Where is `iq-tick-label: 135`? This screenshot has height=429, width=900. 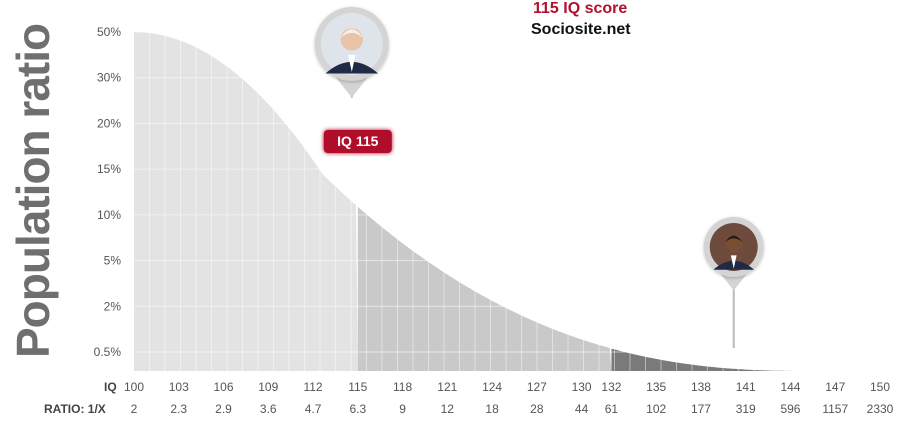
iq-tick-label: 135 is located at coordinates (656, 387).